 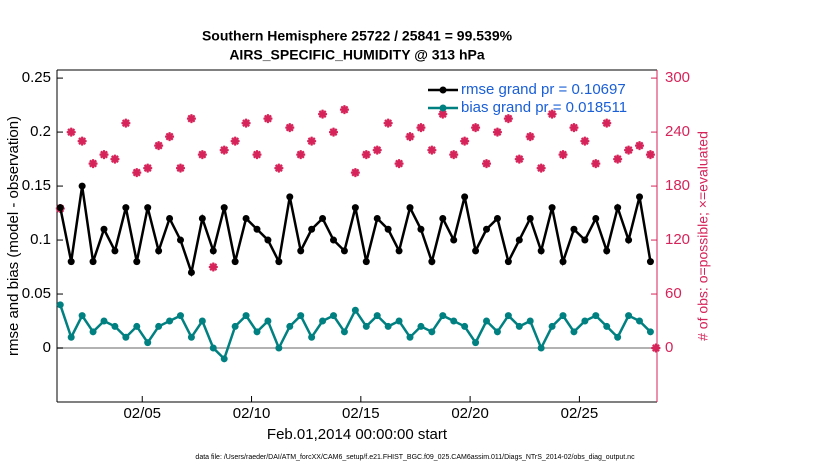 What do you see at coordinates (677, 185) in the screenshot?
I see `y2-tick-label: 180` at bounding box center [677, 185].